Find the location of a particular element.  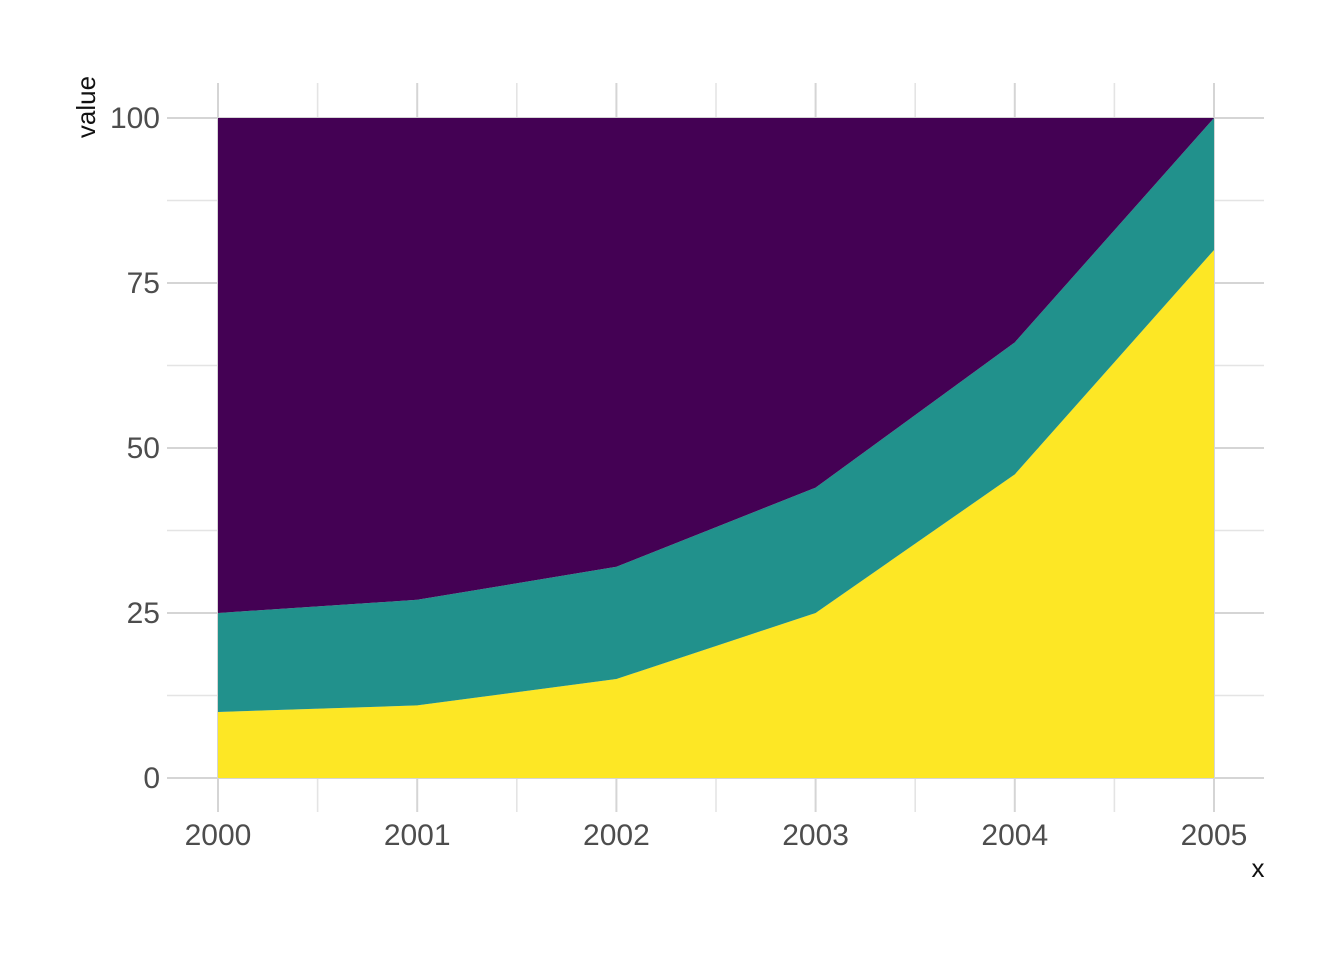

y-tick-label-25: 25 is located at coordinates (143, 613).